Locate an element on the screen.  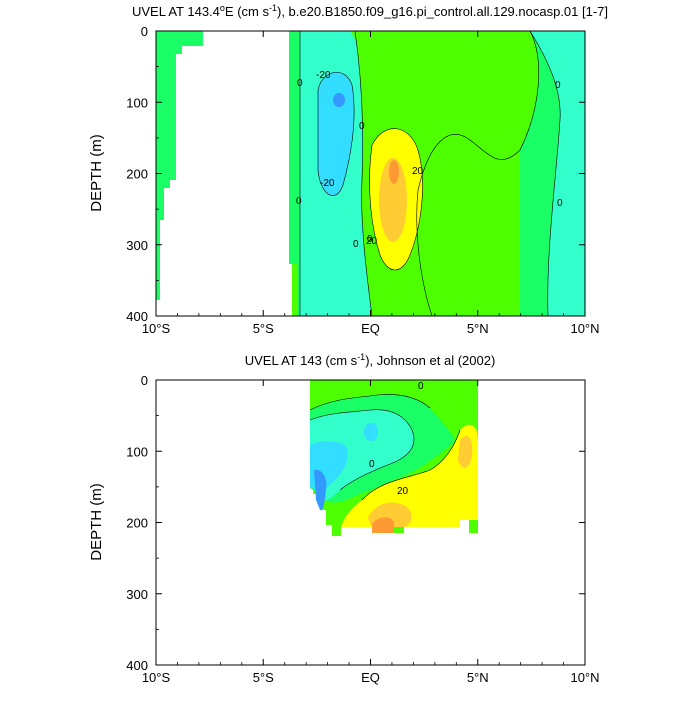
p2-region-max-positive is located at coordinates (383, 525).